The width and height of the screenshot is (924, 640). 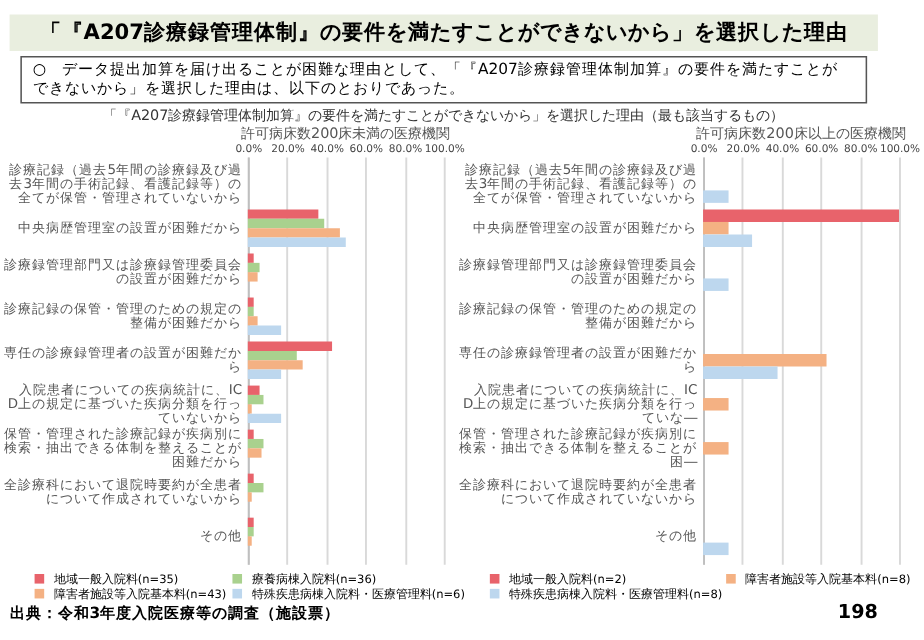 What do you see at coordinates (858, 612) in the screenshot?
I see `text: 198` at bounding box center [858, 612].